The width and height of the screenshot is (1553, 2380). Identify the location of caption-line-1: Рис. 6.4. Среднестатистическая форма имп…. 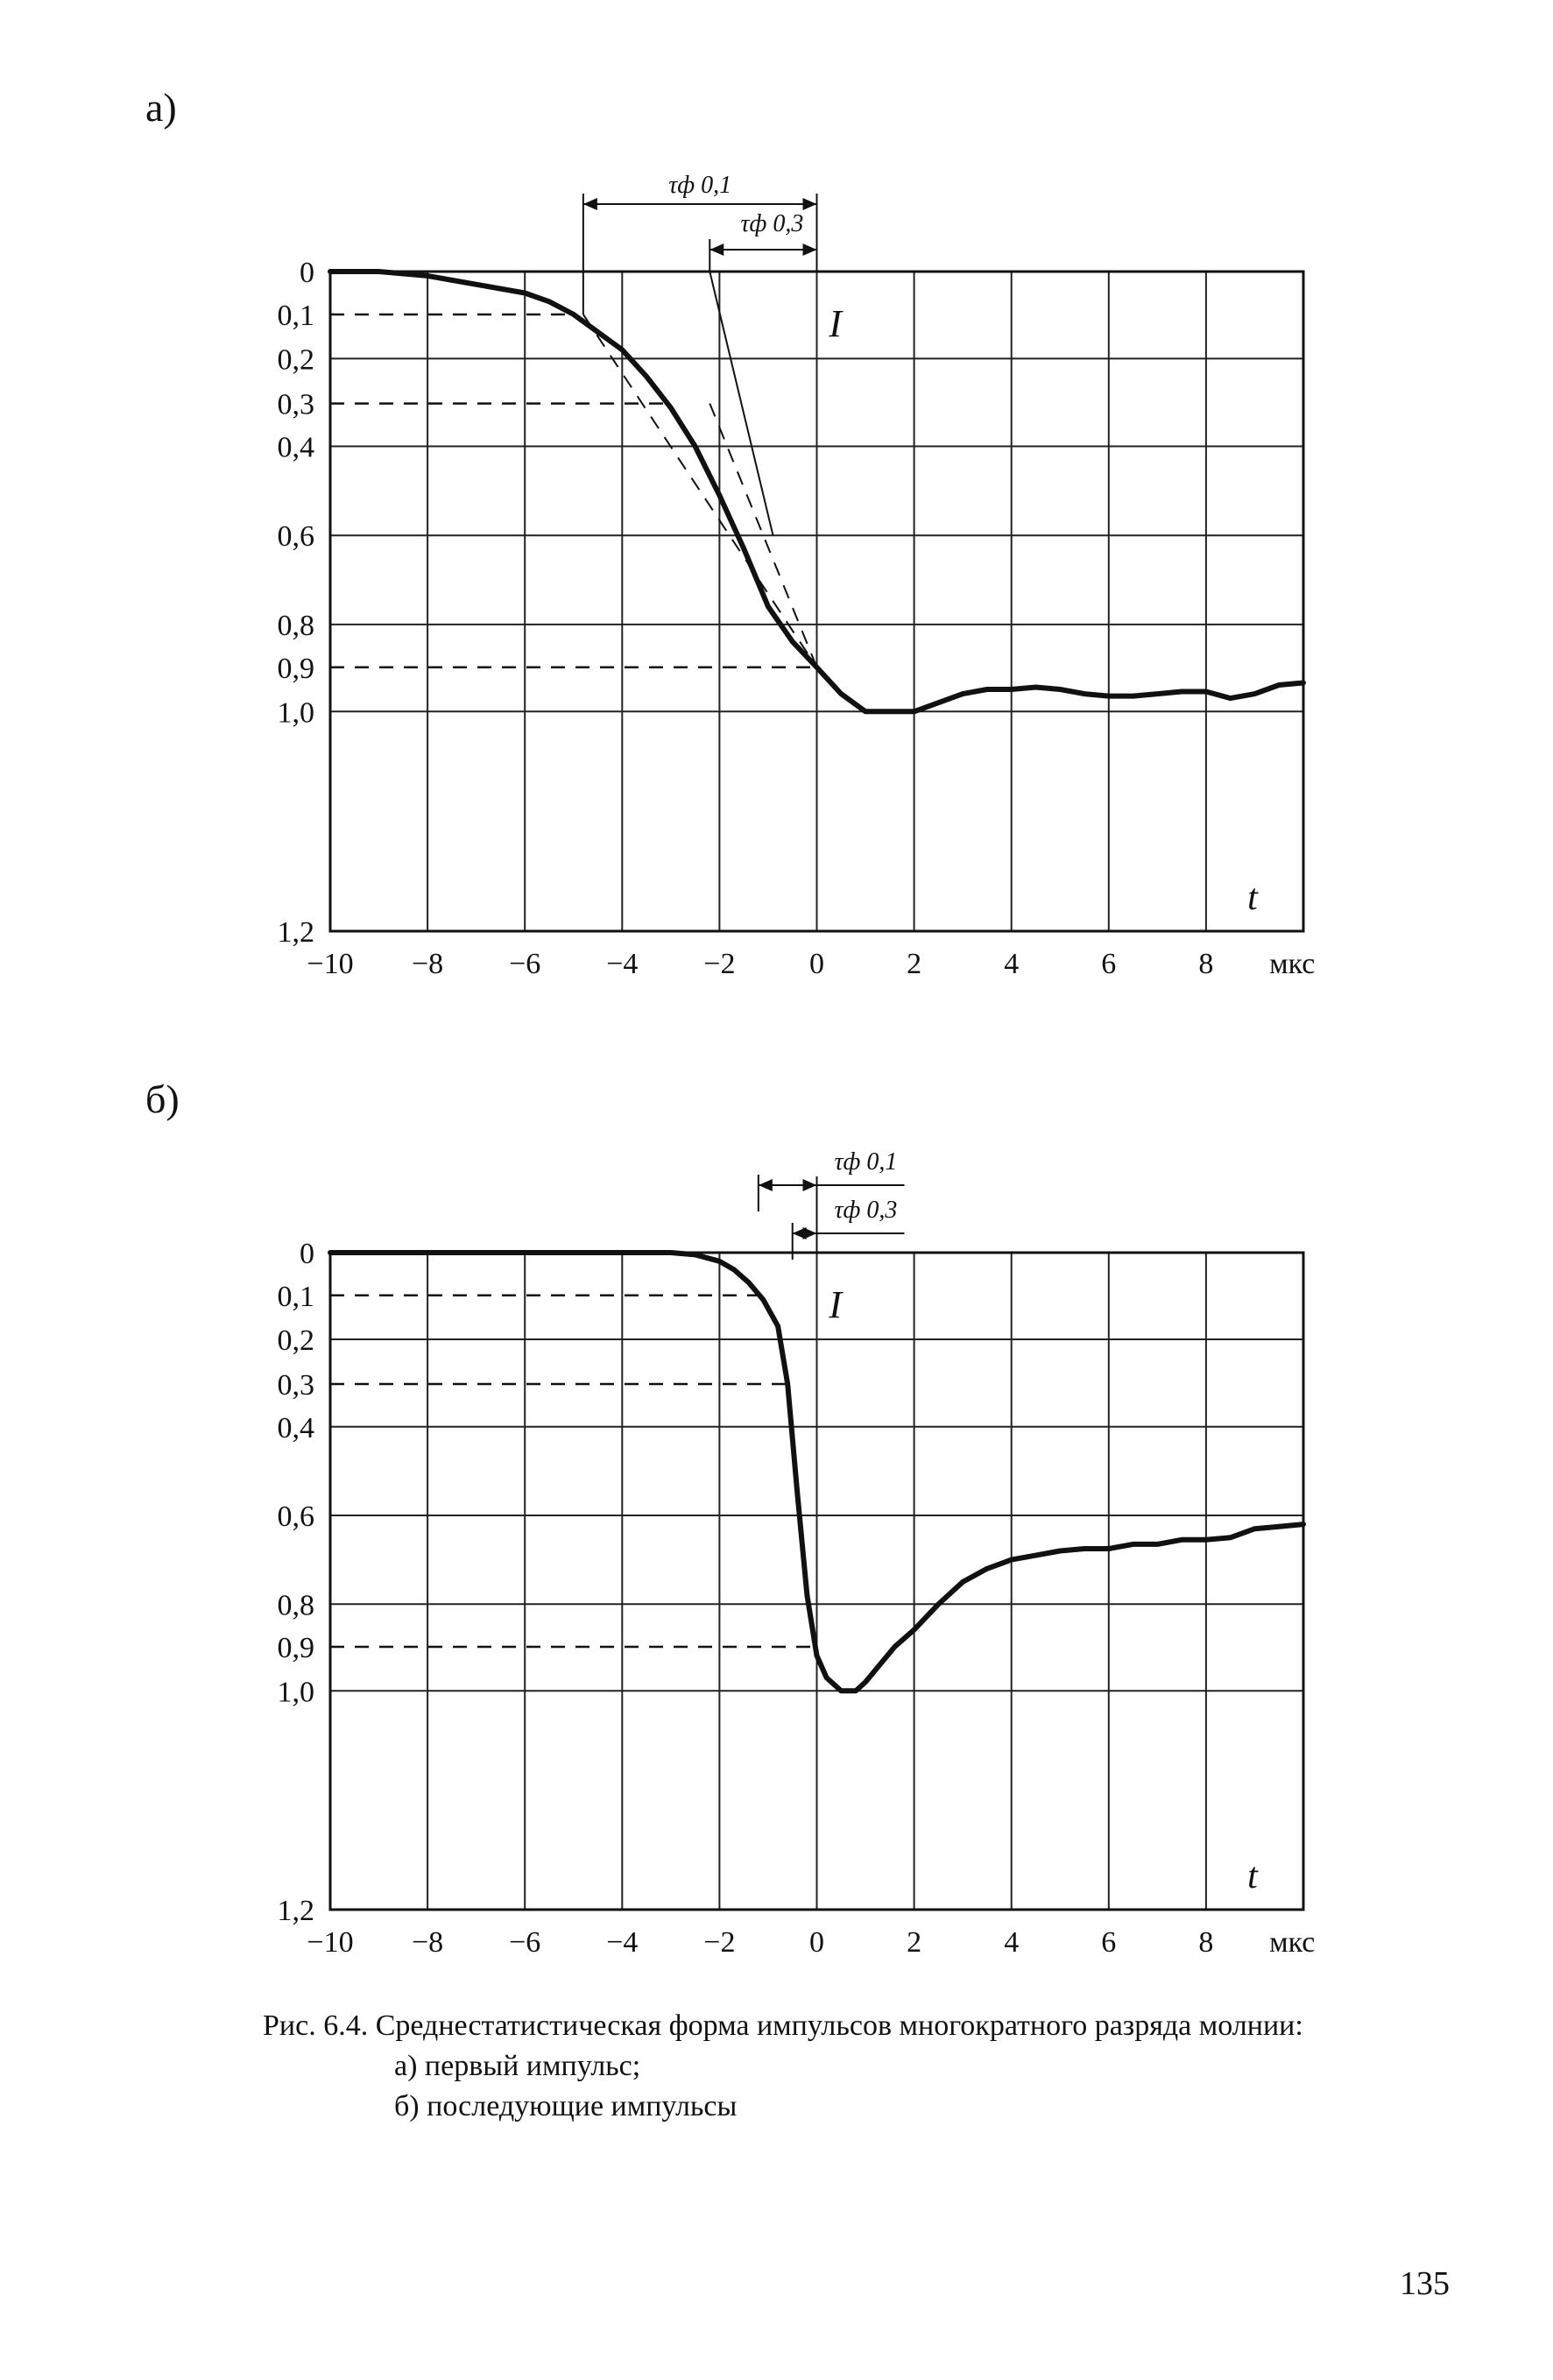
(783, 2025).